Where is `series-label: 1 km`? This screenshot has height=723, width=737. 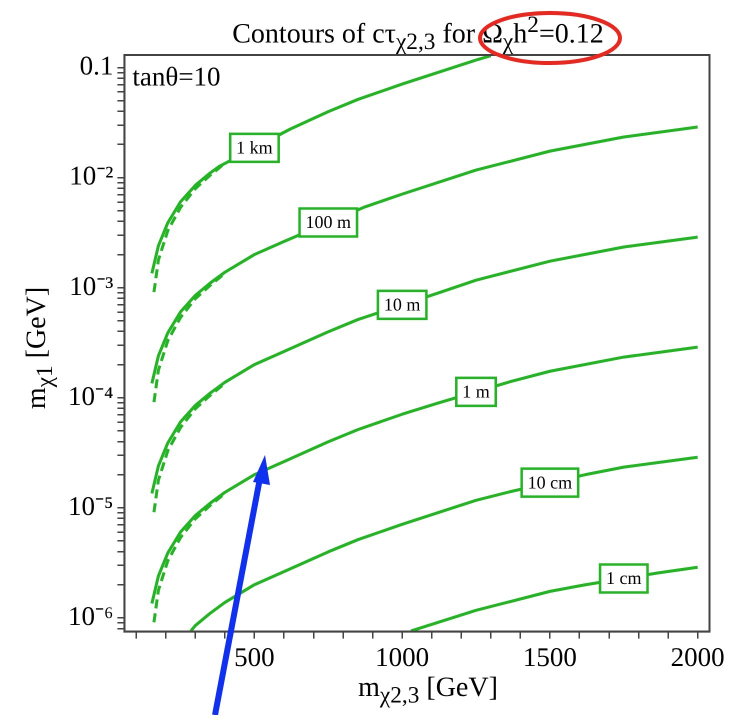
series-label: 1 km is located at coordinates (254, 148).